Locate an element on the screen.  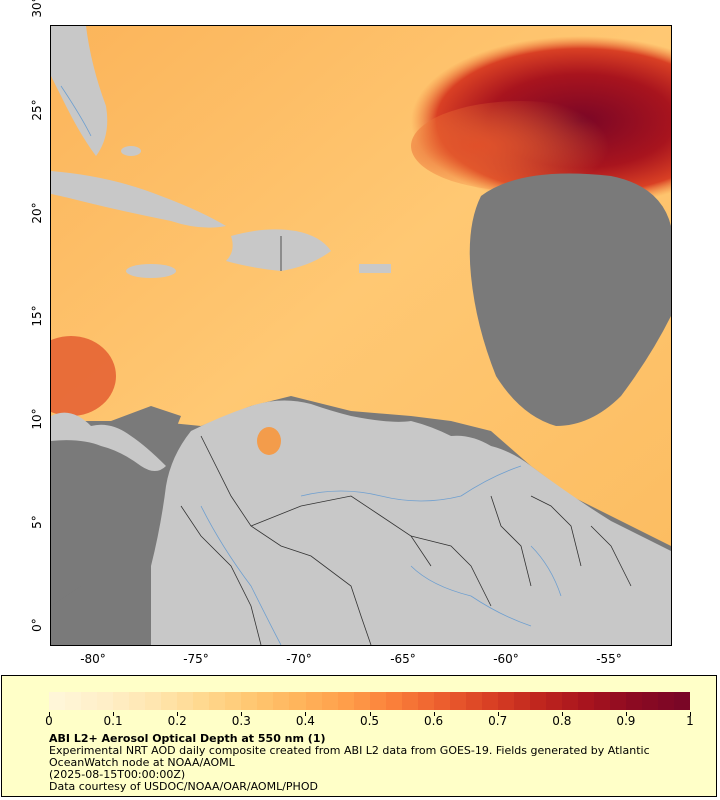
colorbar-label: 0.4 is located at coordinates (305, 721).